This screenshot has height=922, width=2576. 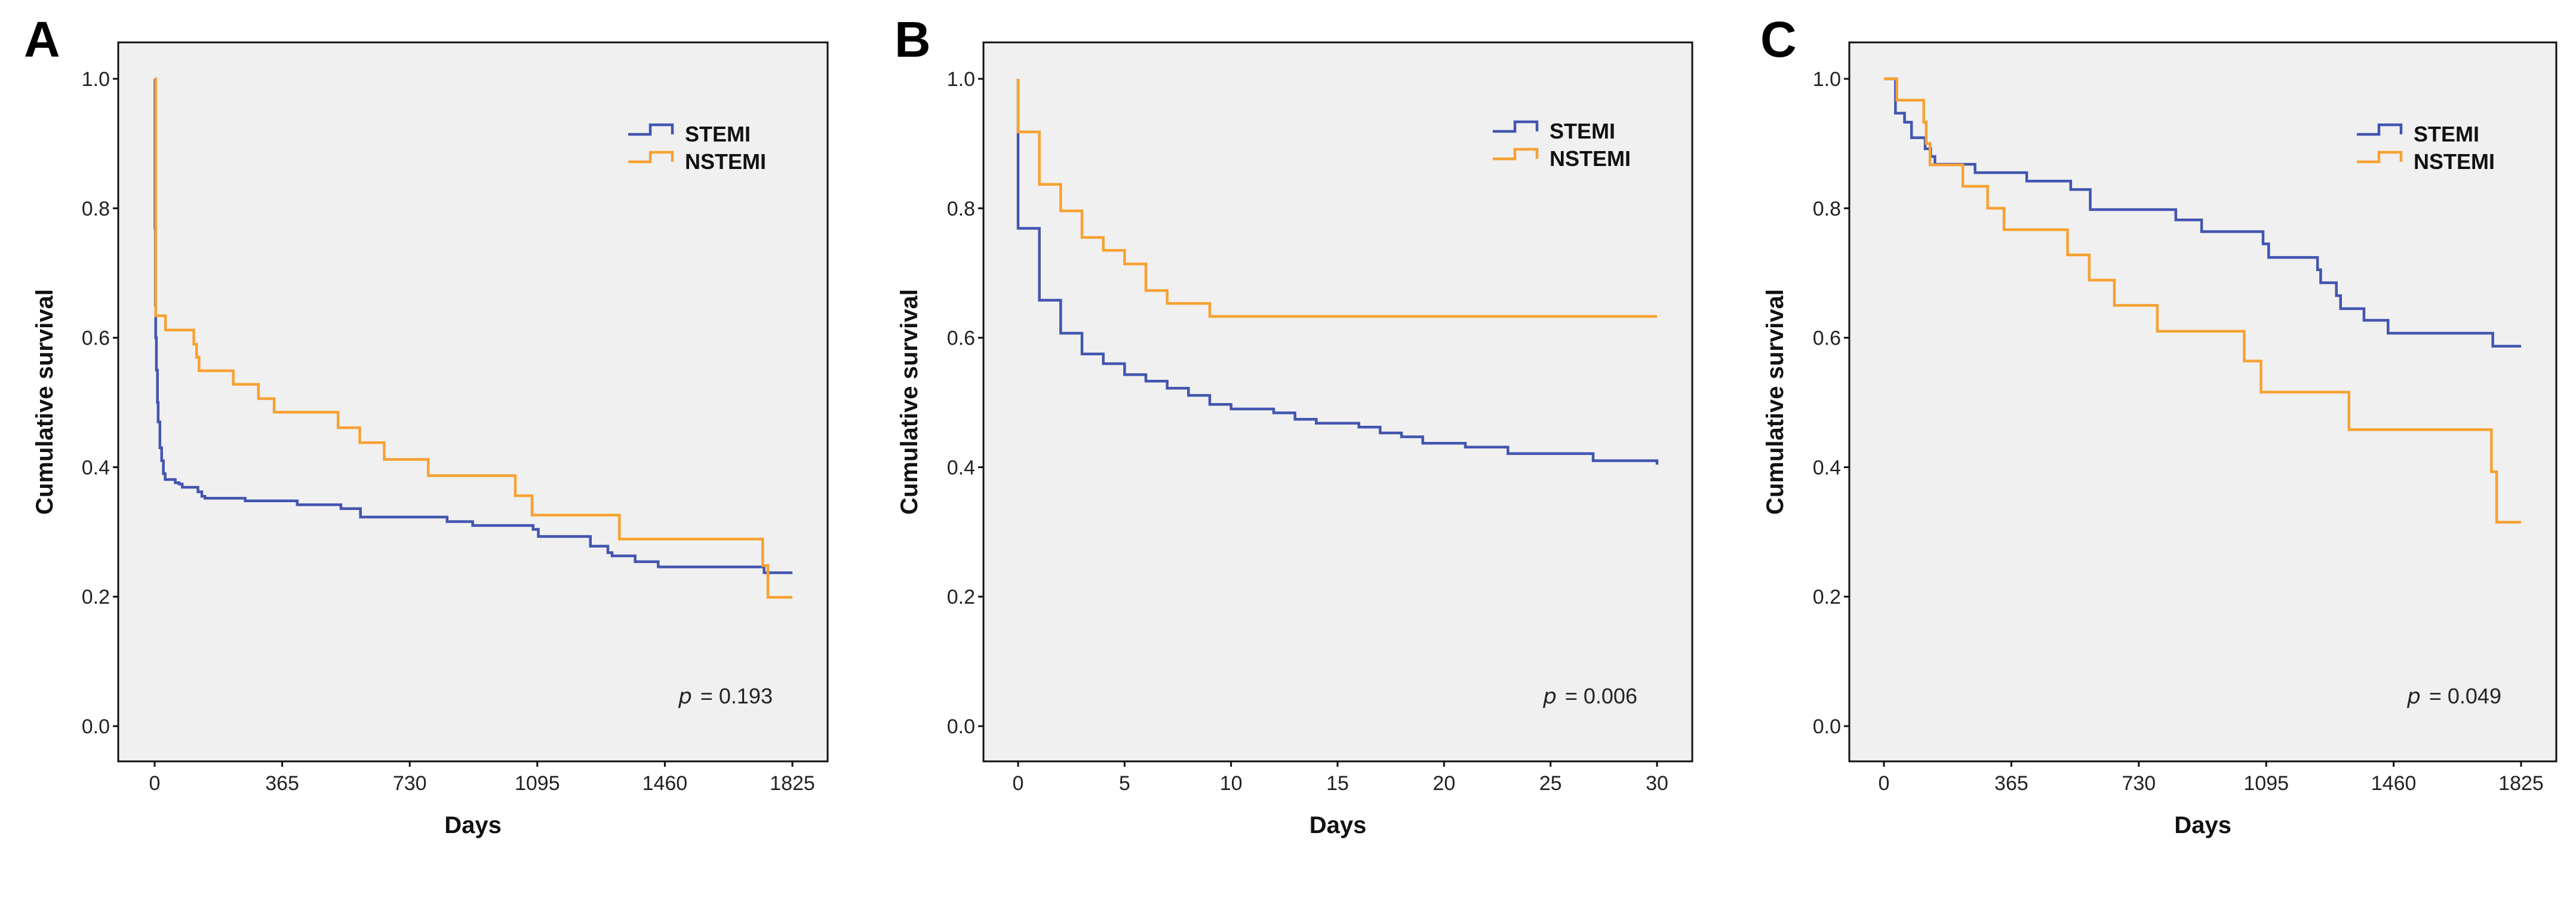 I want to click on p-value-annotation: p = 0.006, so click(x=1590, y=696).